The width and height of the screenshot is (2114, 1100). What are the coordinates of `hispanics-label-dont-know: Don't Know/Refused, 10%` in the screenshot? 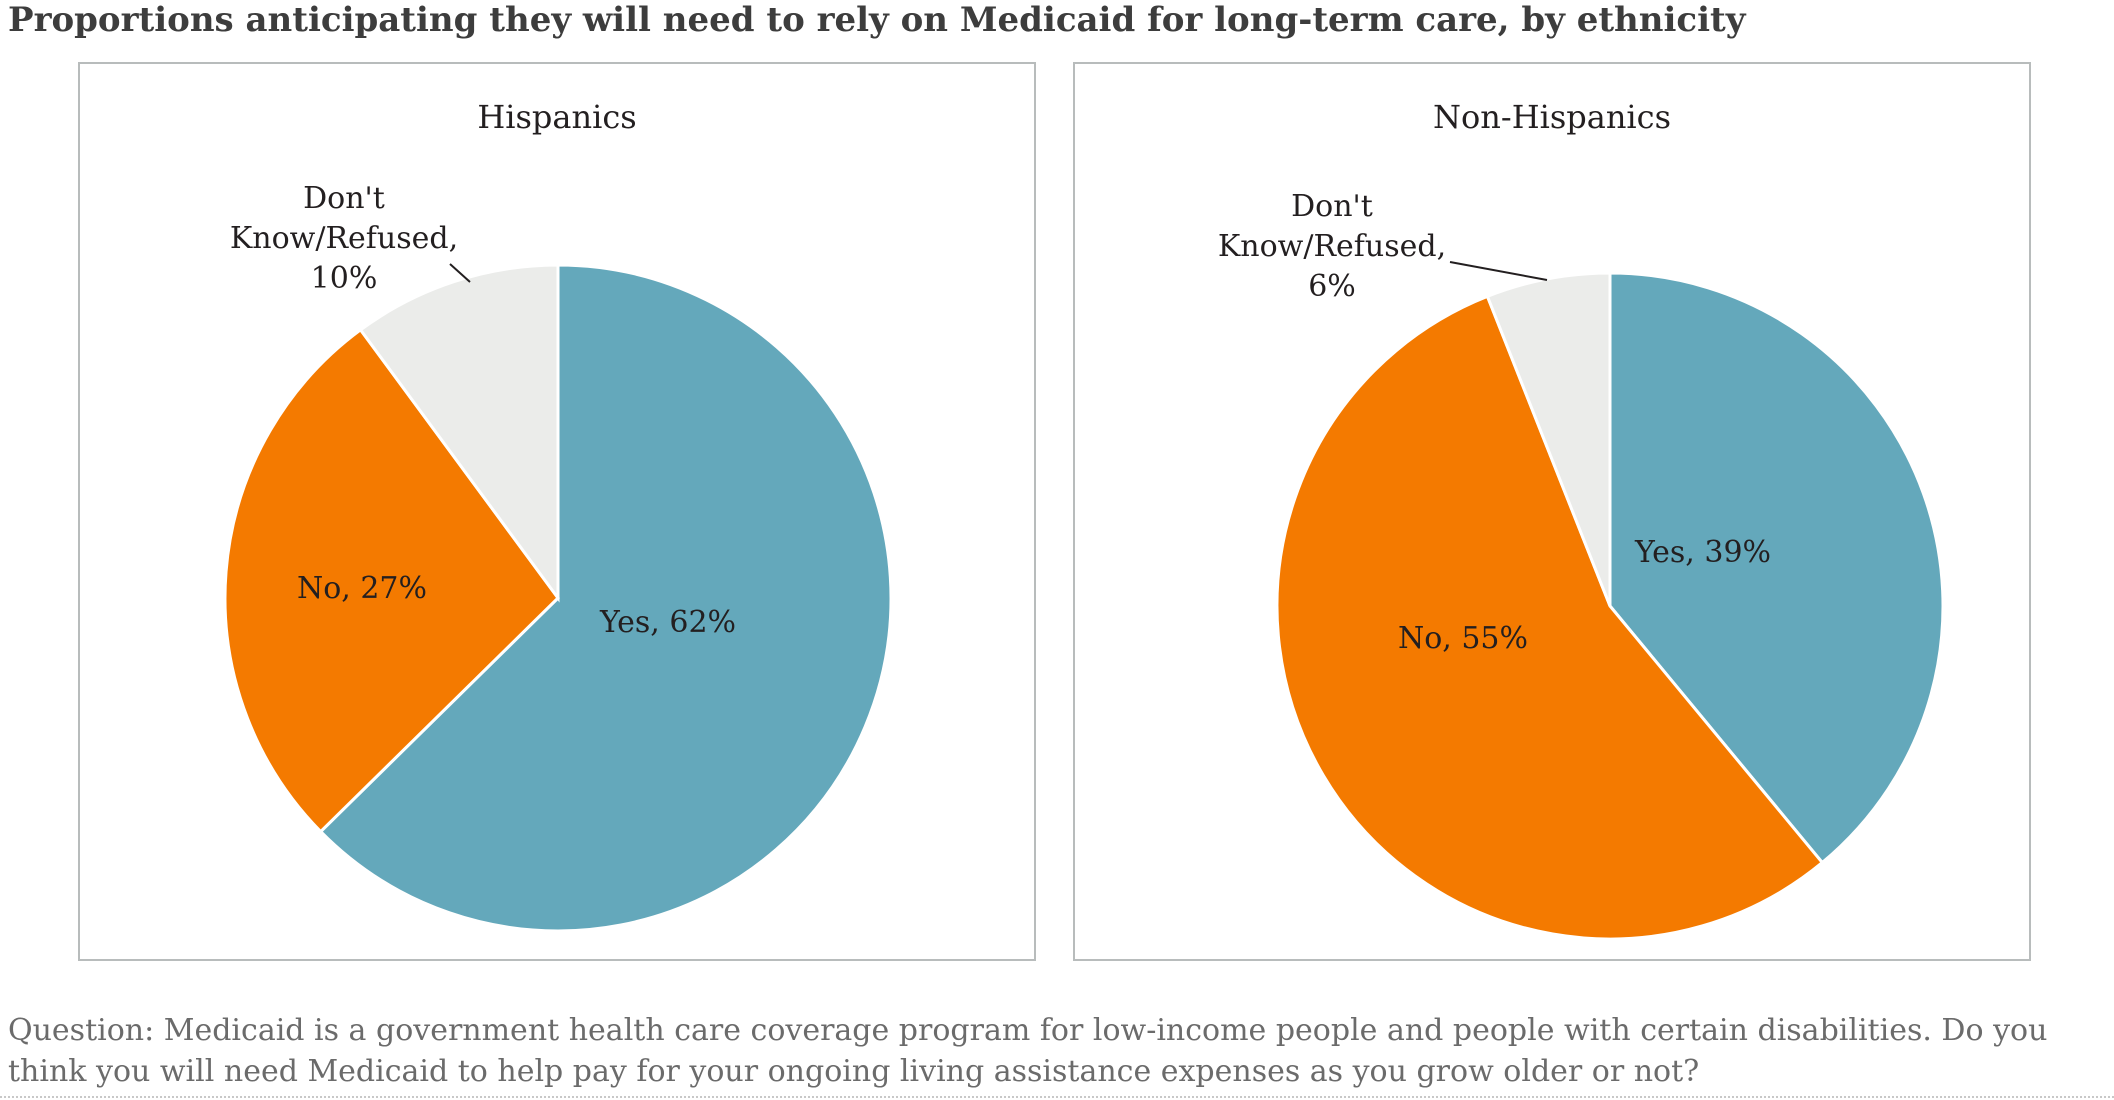 It's located at (344, 238).